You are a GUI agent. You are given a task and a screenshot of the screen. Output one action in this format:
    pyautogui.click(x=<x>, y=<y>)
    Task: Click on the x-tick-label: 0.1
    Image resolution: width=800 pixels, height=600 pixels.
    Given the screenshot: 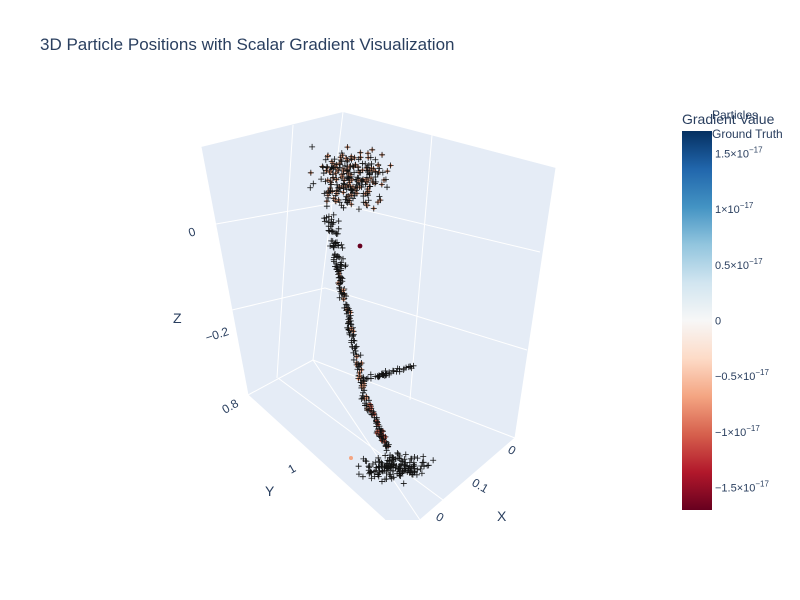 What is the action you would take?
    pyautogui.click(x=481, y=485)
    